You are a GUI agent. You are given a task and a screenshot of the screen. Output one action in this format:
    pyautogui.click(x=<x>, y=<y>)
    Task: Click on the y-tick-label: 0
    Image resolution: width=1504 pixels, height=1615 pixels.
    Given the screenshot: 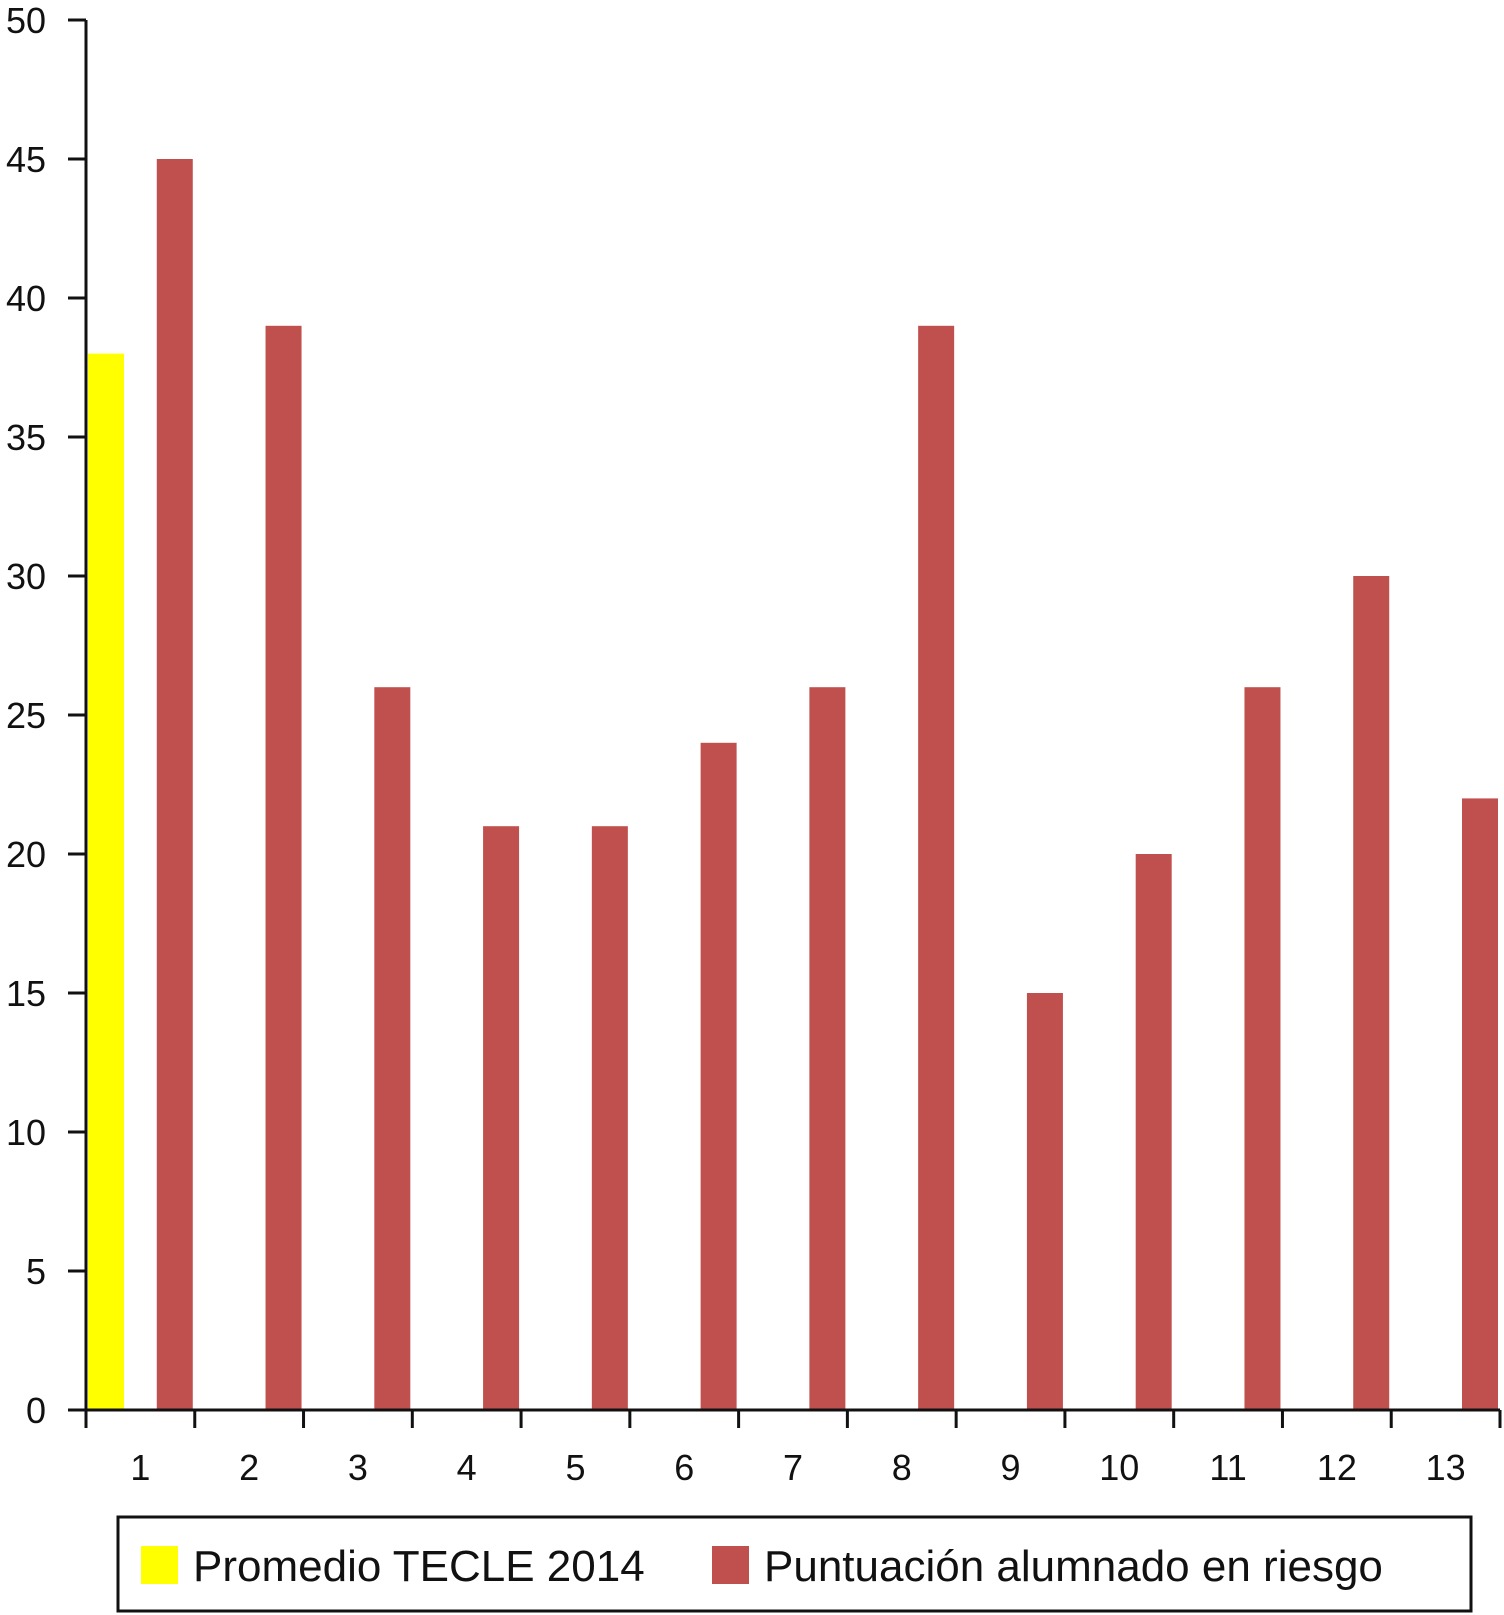 What is the action you would take?
    pyautogui.click(x=36, y=1410)
    